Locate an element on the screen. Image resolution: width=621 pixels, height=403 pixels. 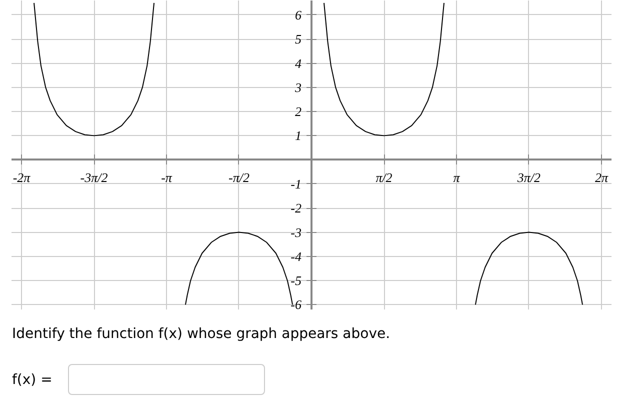
x-tick-label: 2π is located at coordinates (601, 177).